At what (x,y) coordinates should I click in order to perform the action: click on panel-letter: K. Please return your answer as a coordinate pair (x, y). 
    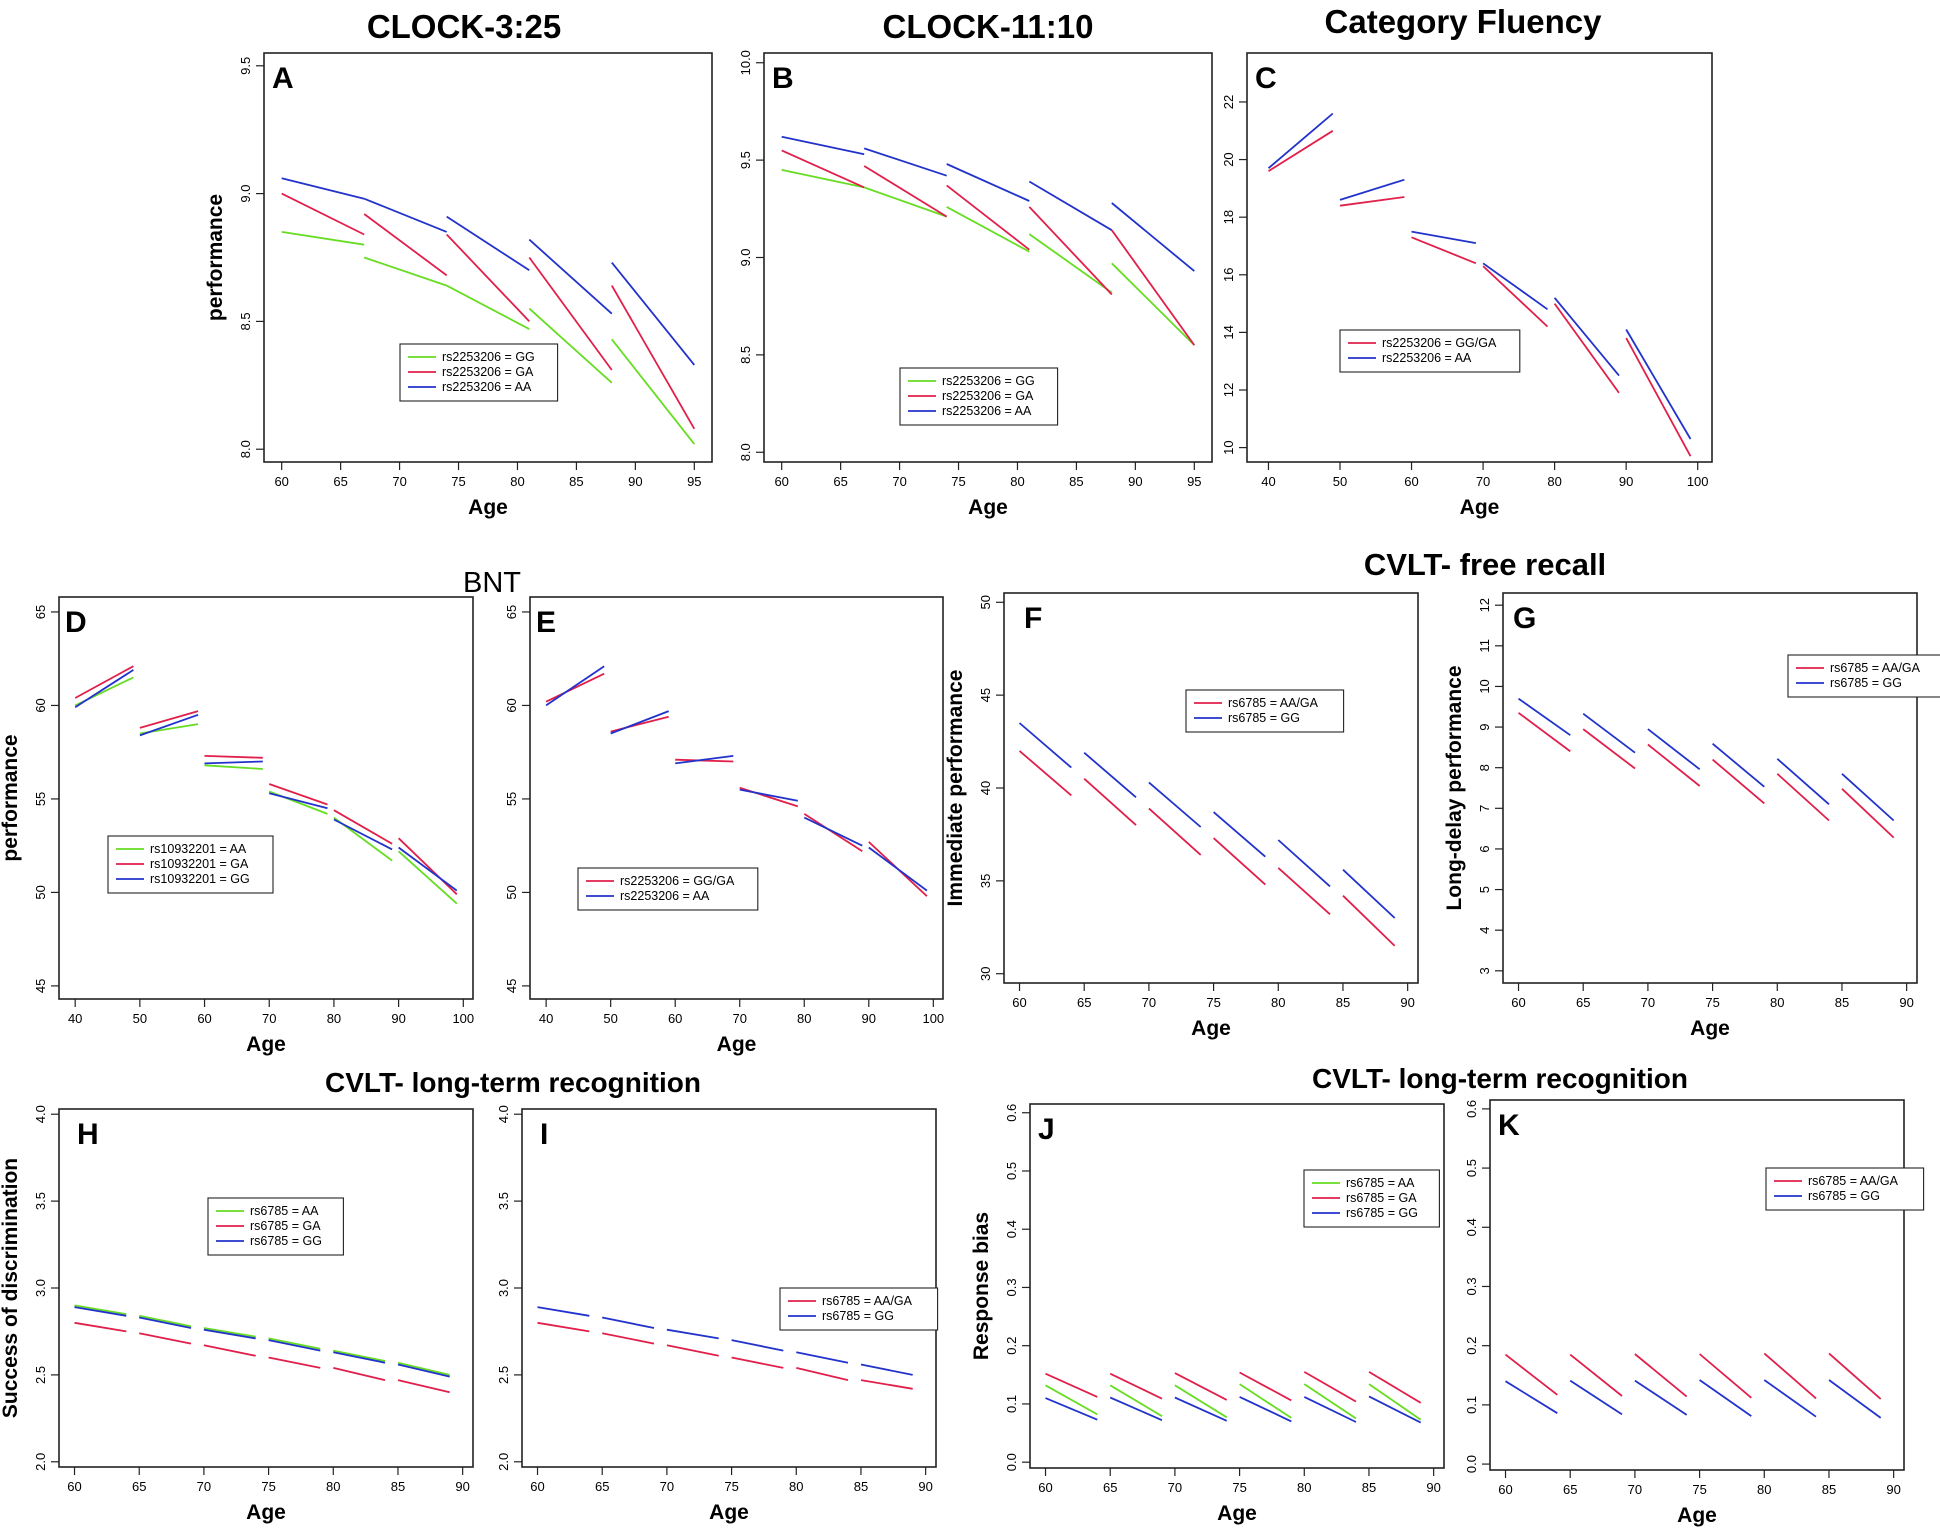
    Looking at the image, I should click on (1509, 1125).